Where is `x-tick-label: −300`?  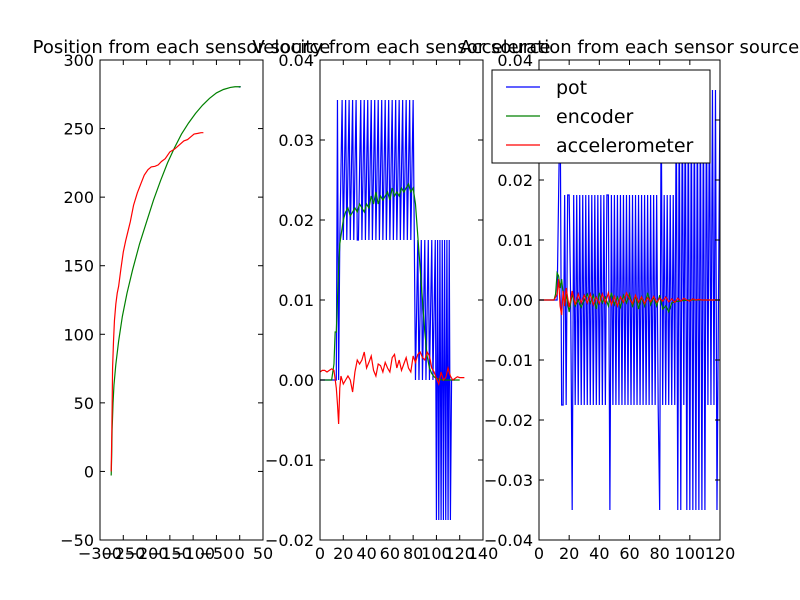 x-tick-label: −300 is located at coordinates (100, 553).